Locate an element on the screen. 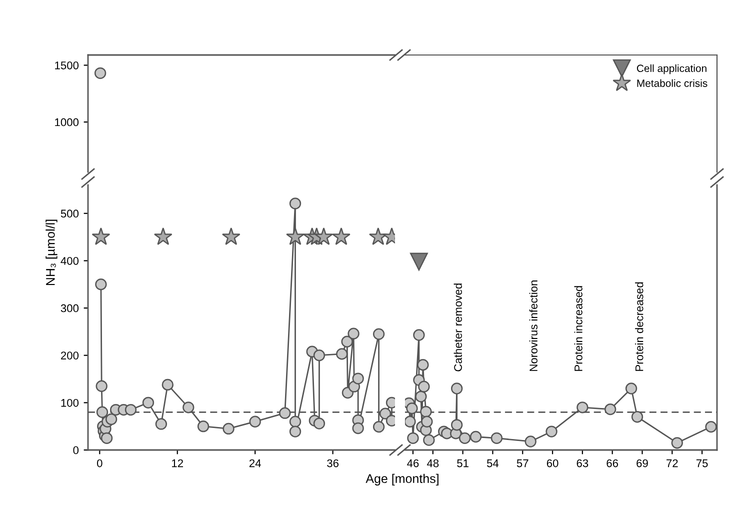 This screenshot has height=517, width=737. x-tick-label: 63 is located at coordinates (582, 463).